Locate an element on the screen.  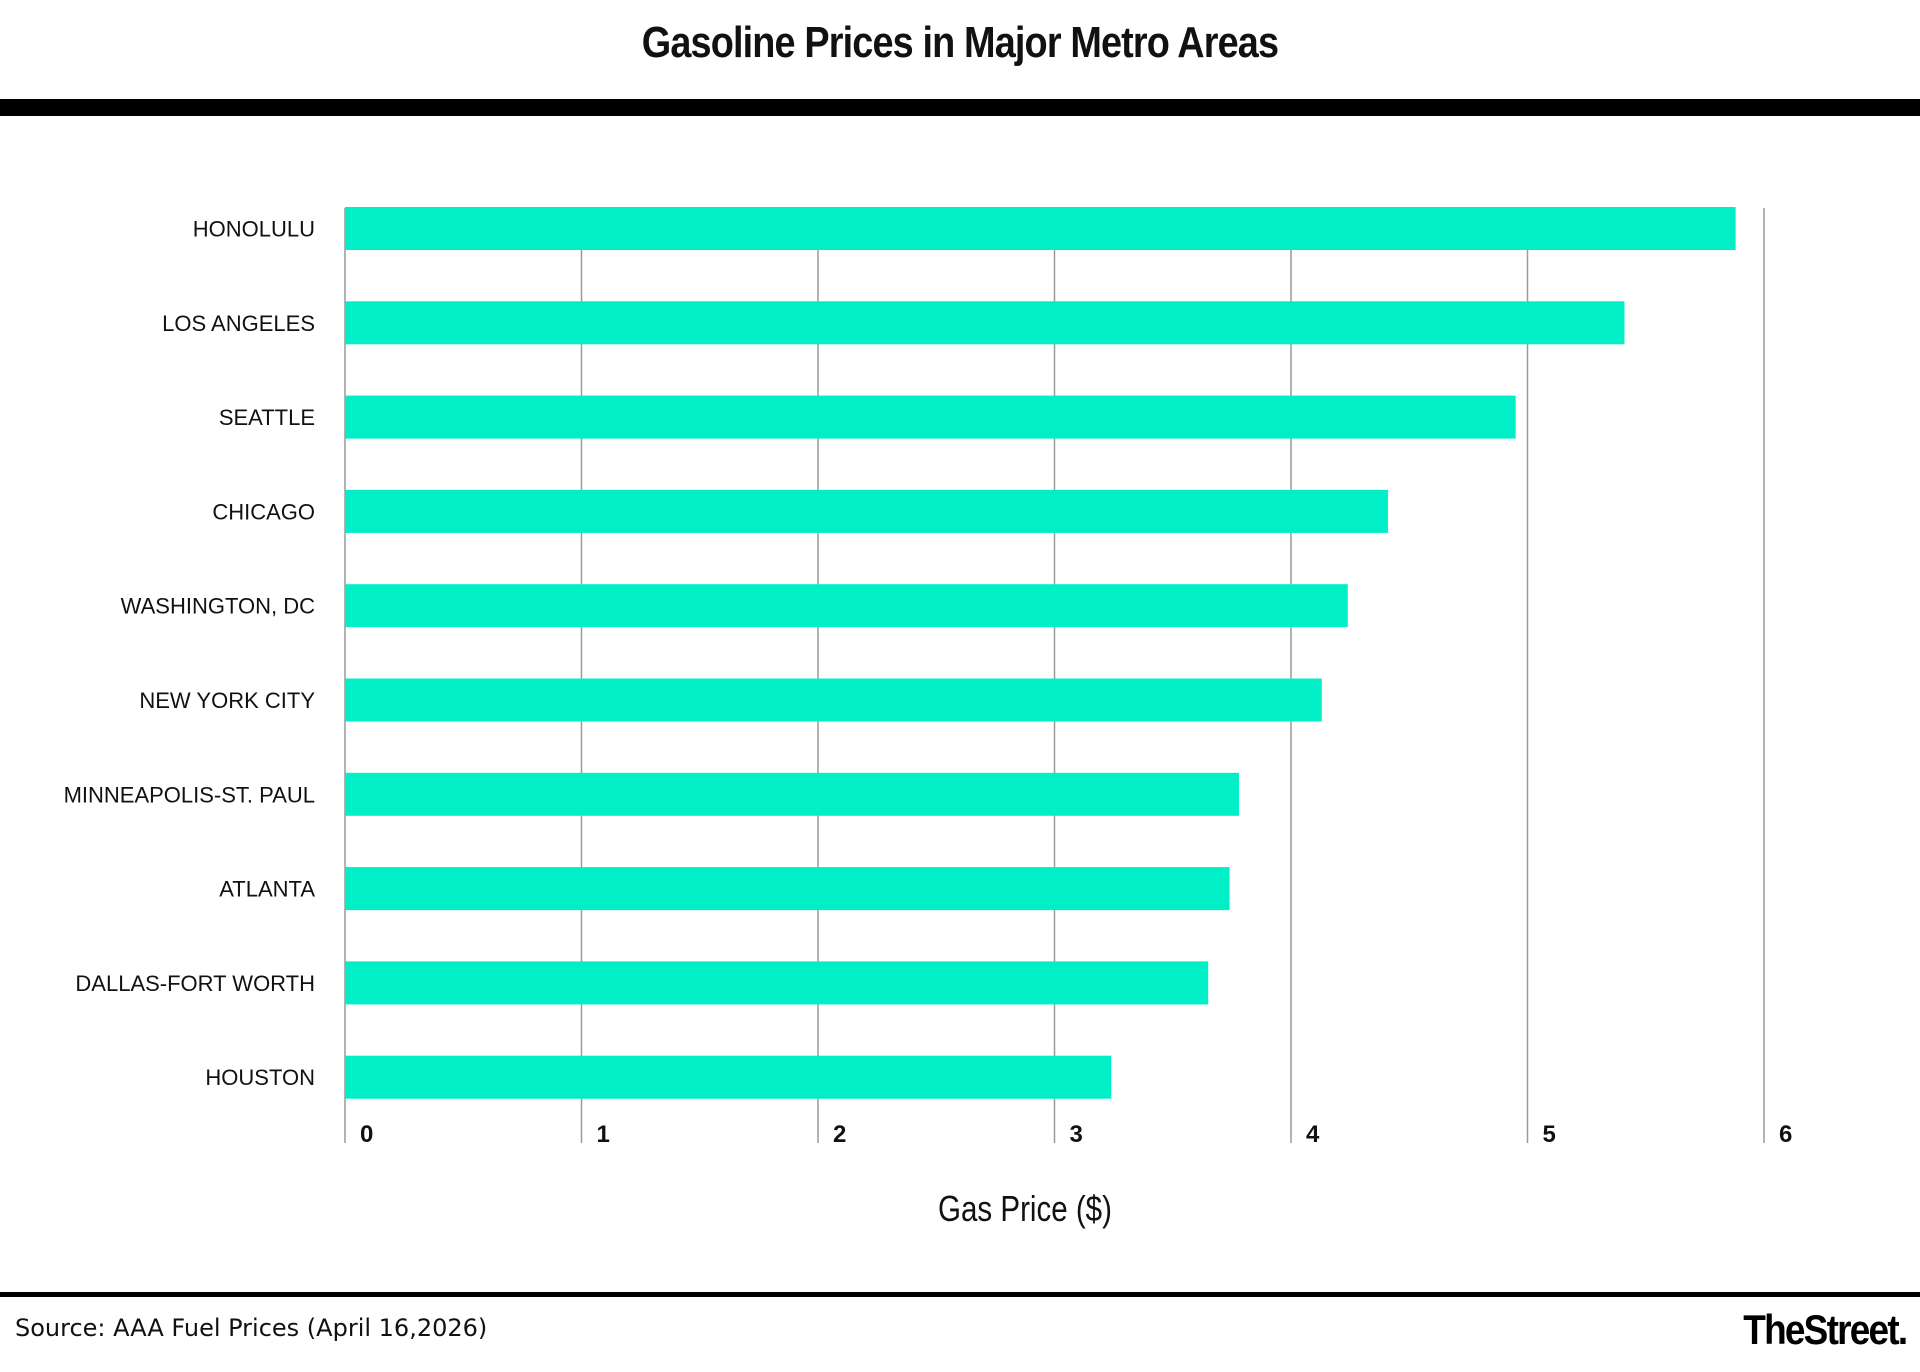
chart-title: Gasoline Prices in Major Metro Areas is located at coordinates (960, 42).